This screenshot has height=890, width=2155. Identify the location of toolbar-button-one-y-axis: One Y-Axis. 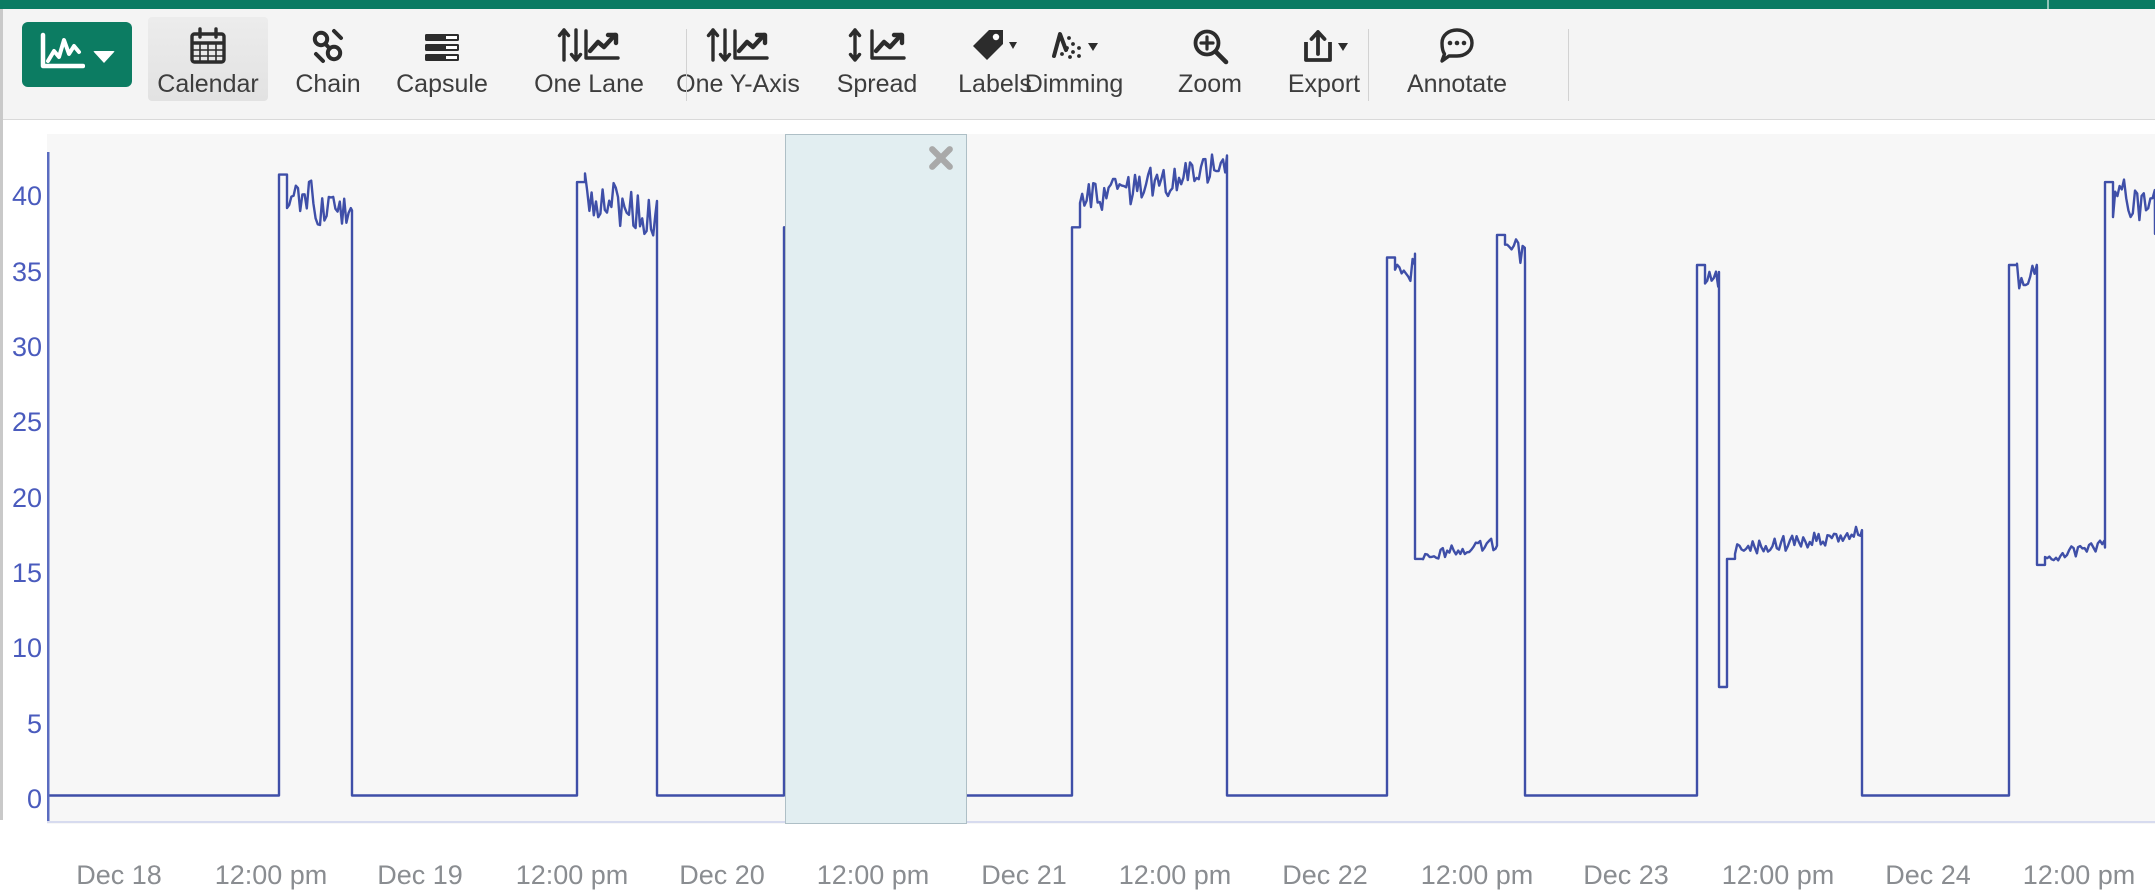
(738, 59).